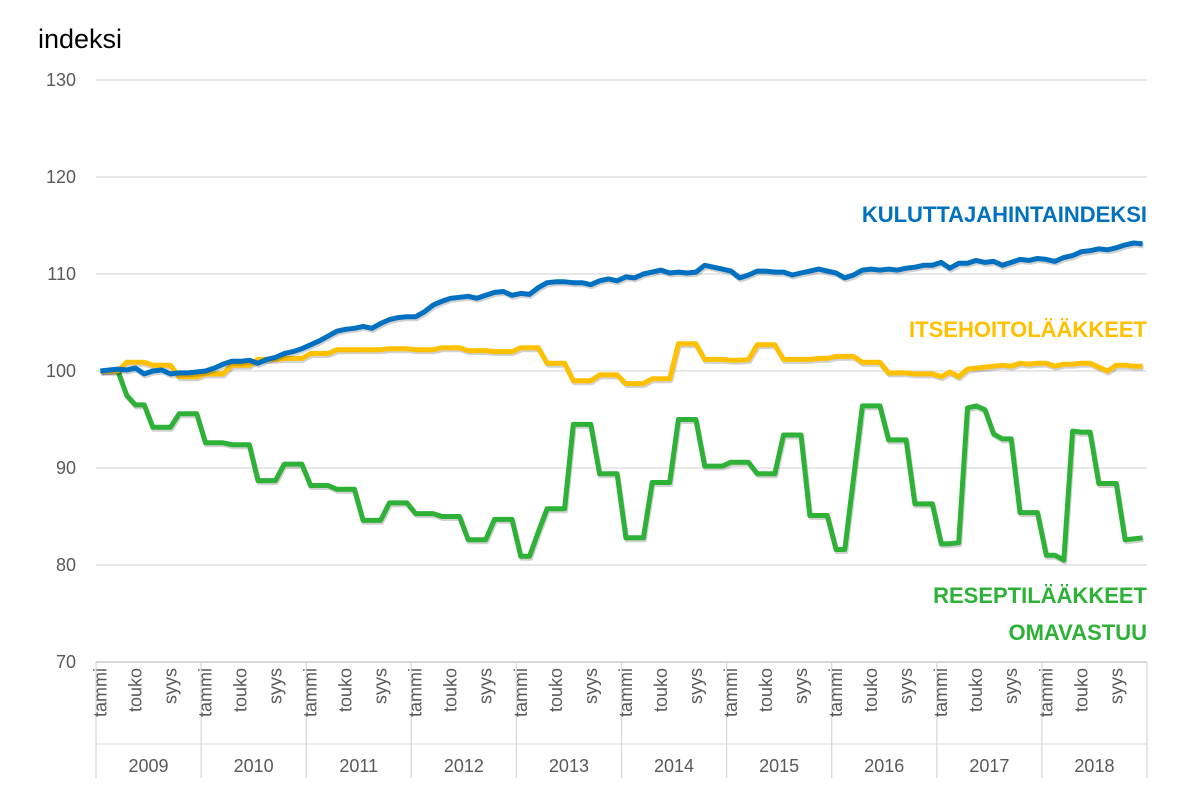 This screenshot has height=800, width=1200. Describe the element at coordinates (61, 80) in the screenshot. I see `y-tick-label: 130` at that location.